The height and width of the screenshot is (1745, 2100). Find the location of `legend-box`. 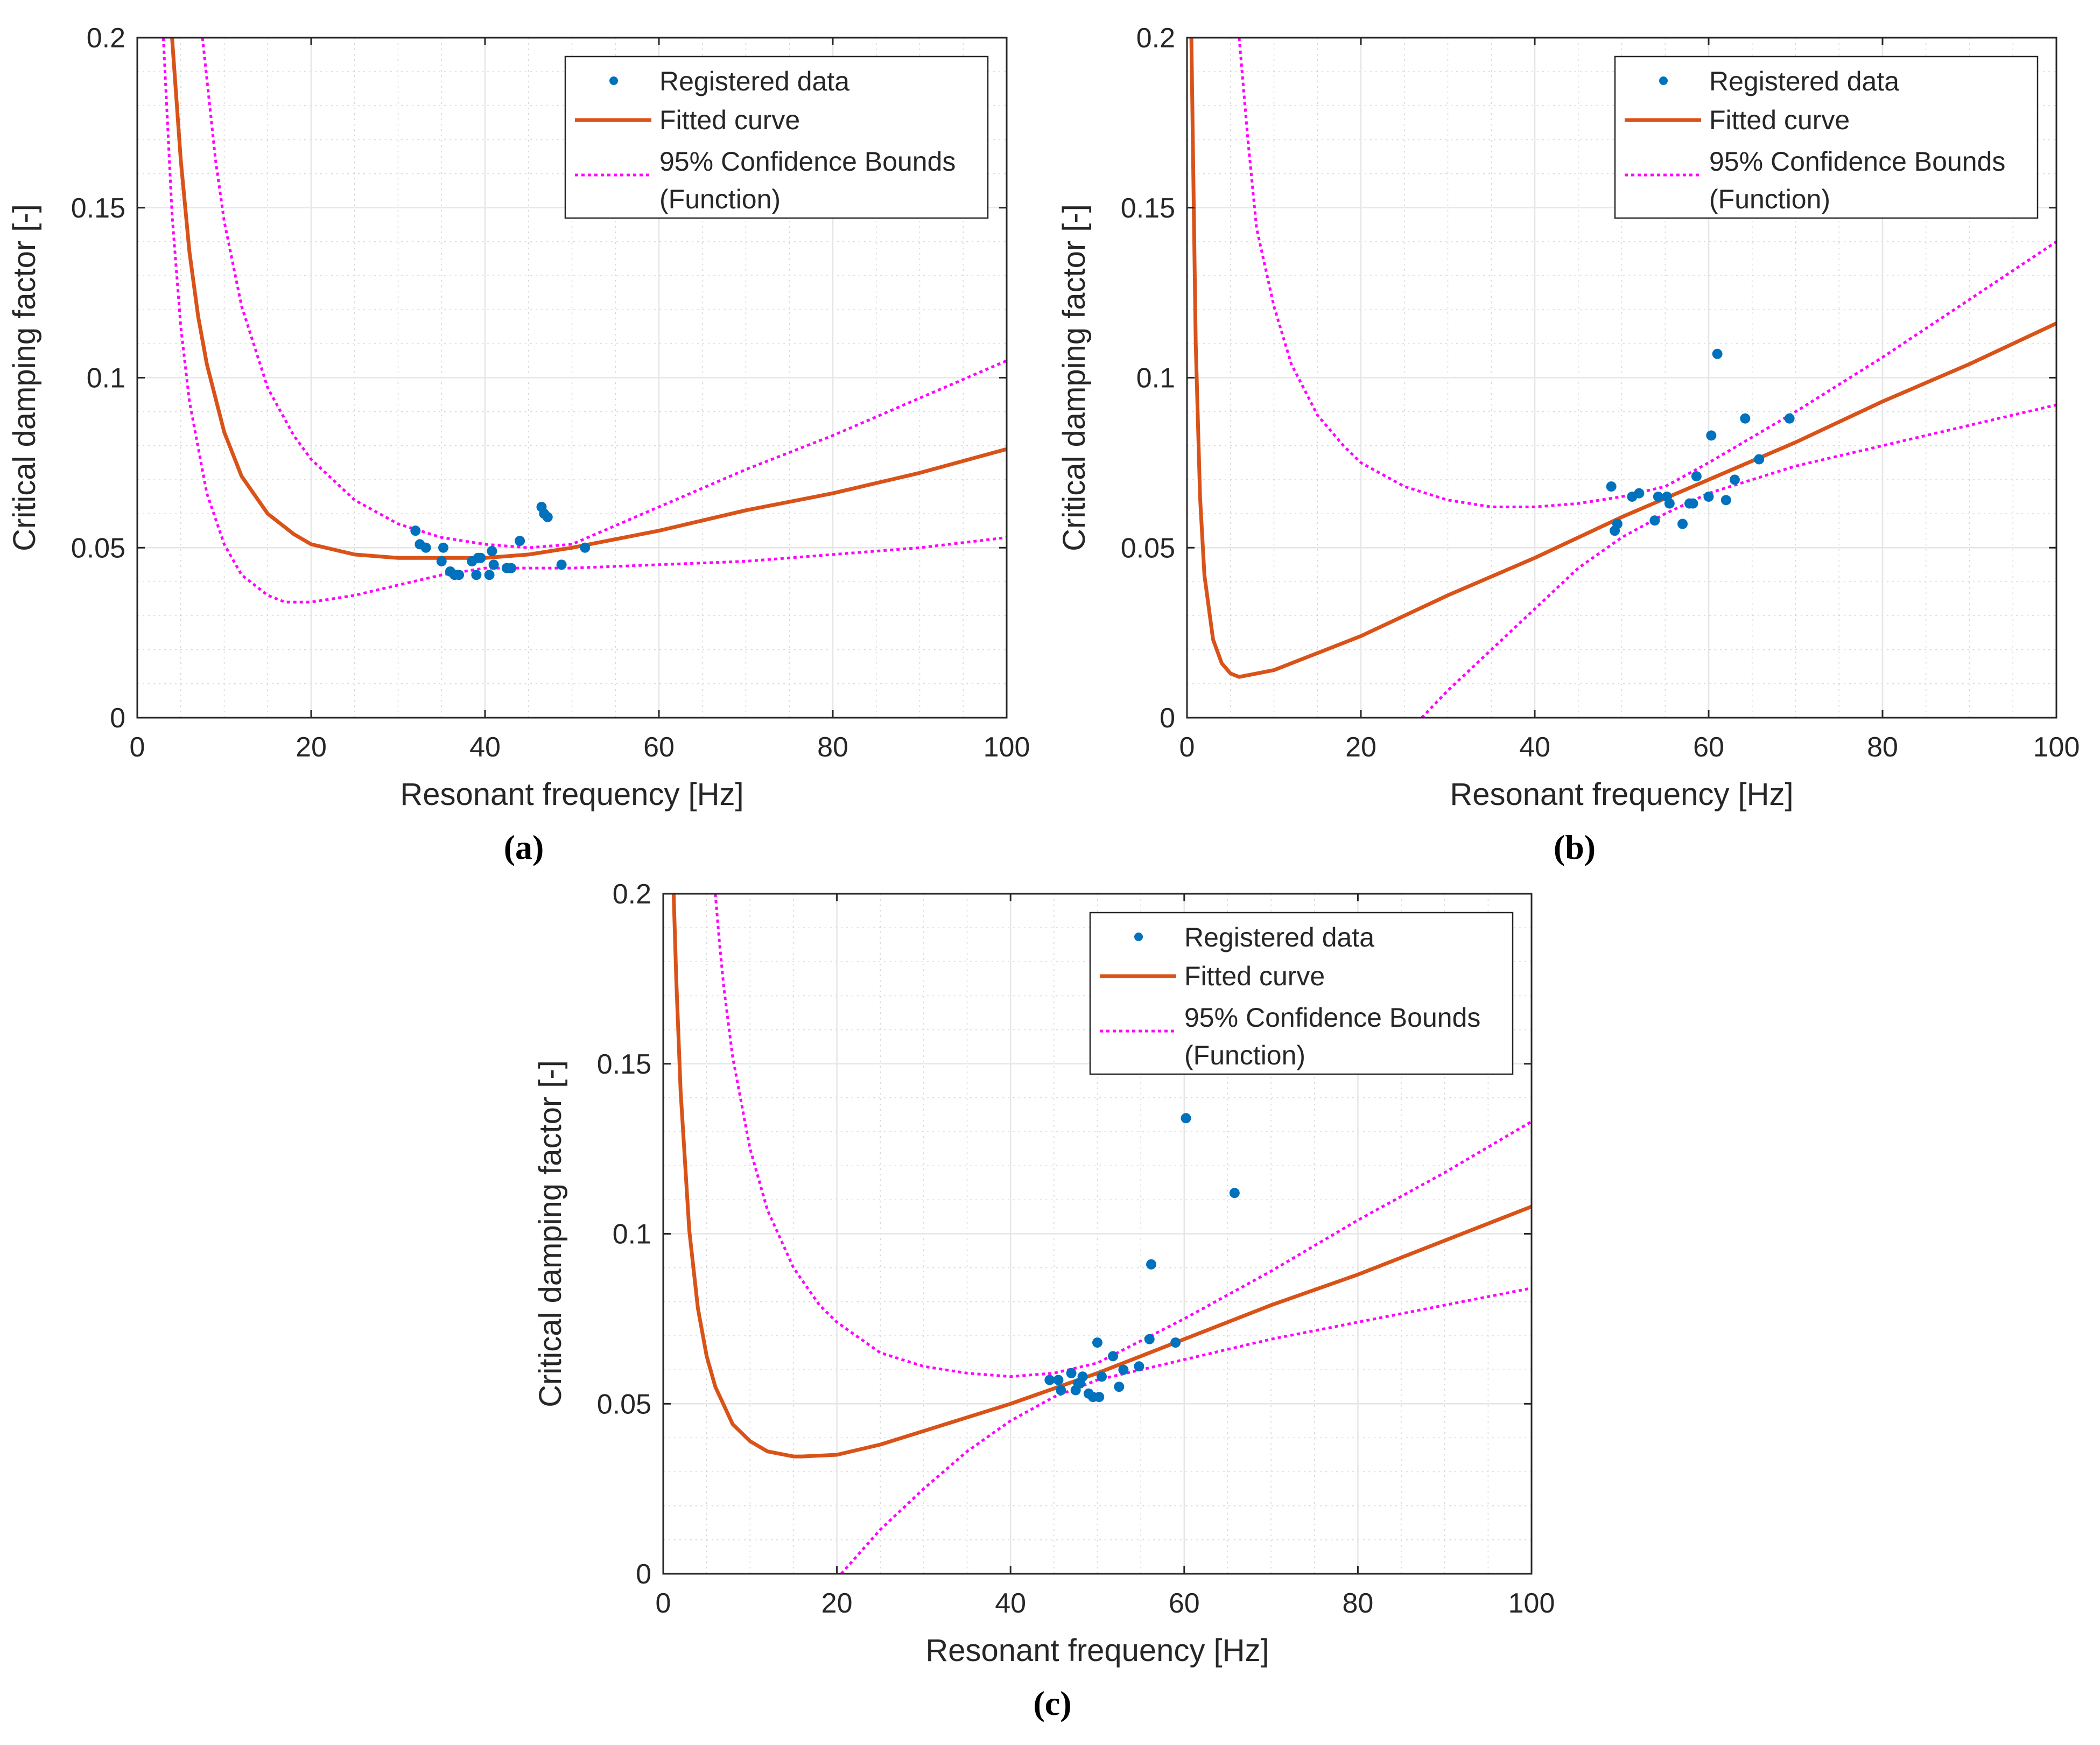

legend-box is located at coordinates (1827, 137).